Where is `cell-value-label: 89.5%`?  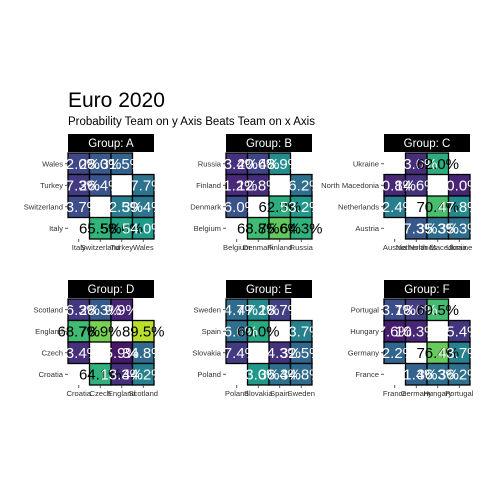
cell-value-label: 89.5% is located at coordinates (143, 331).